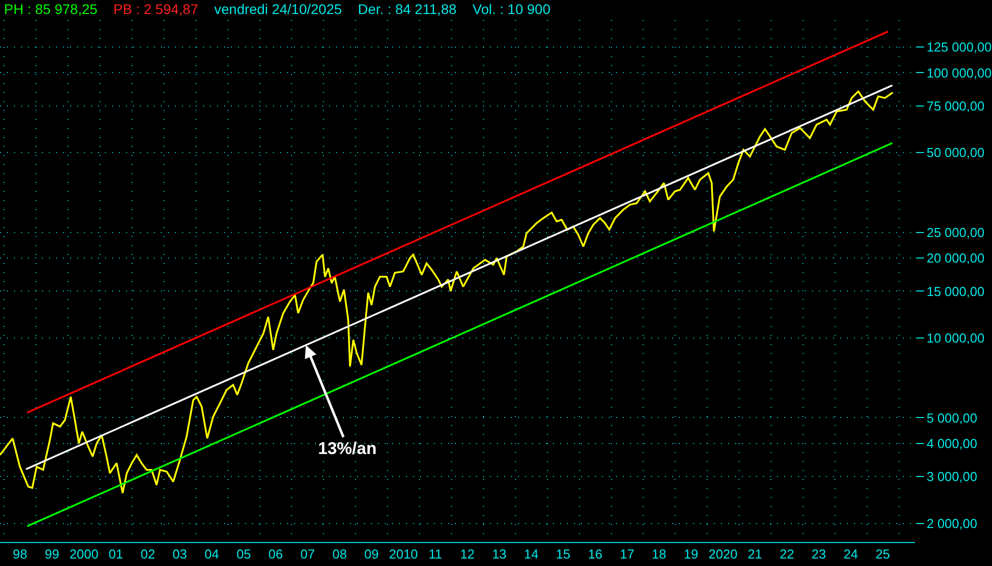 Image resolution: width=992 pixels, height=566 pixels. Describe the element at coordinates (819, 554) in the screenshot. I see `x-tick-label: 23` at that location.